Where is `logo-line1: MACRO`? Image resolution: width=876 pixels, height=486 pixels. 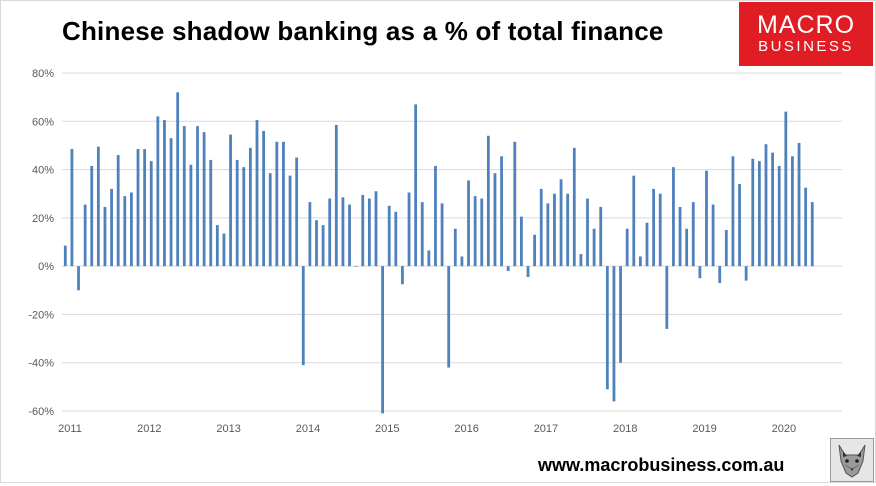
logo-line1: MACRO is located at coordinates (806, 25).